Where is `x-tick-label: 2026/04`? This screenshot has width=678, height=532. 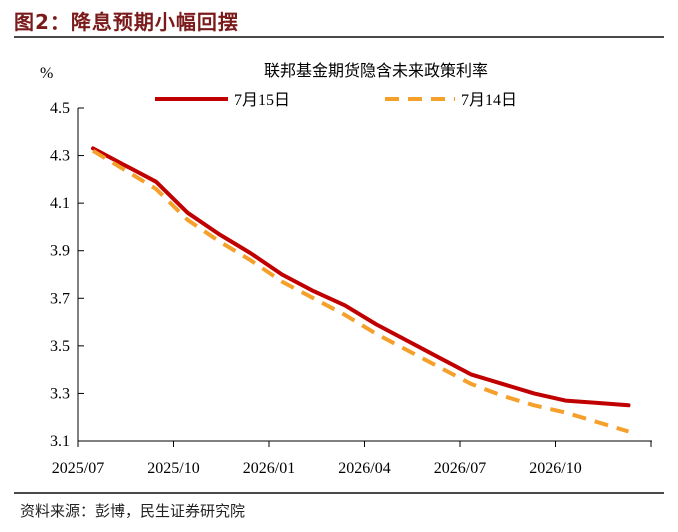 x-tick-label: 2026/04 is located at coordinates (364, 468).